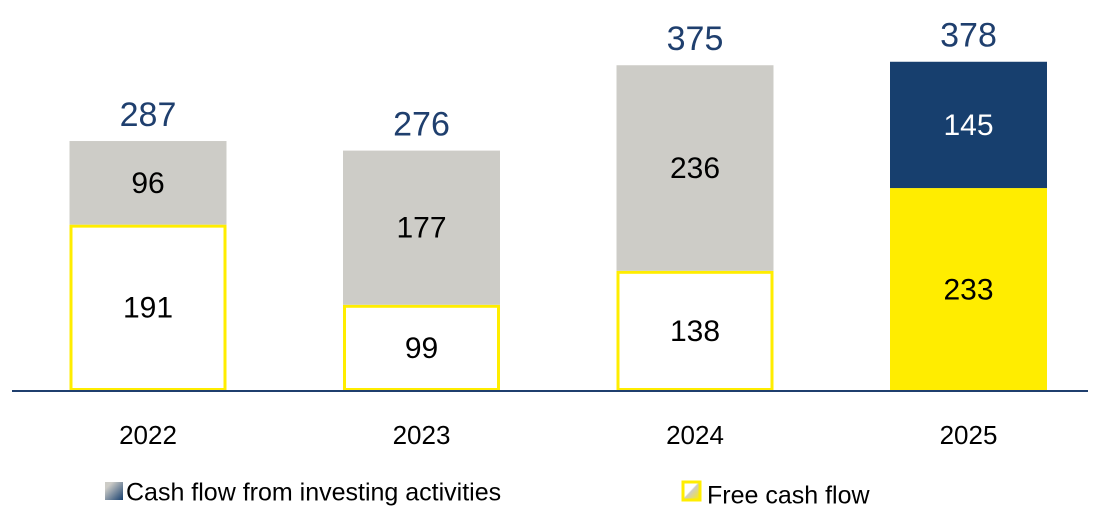  I want to click on total-label: 378, so click(968, 36).